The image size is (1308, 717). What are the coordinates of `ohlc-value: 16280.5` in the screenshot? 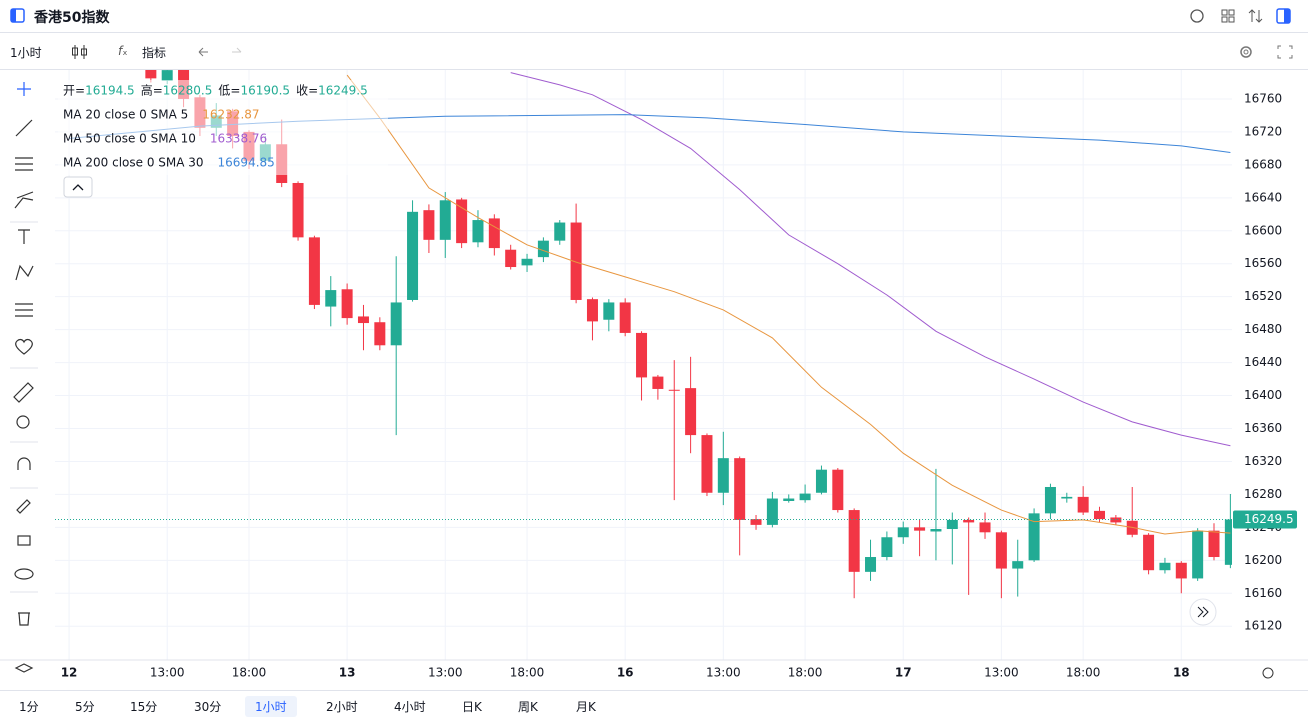 It's located at (188, 91).